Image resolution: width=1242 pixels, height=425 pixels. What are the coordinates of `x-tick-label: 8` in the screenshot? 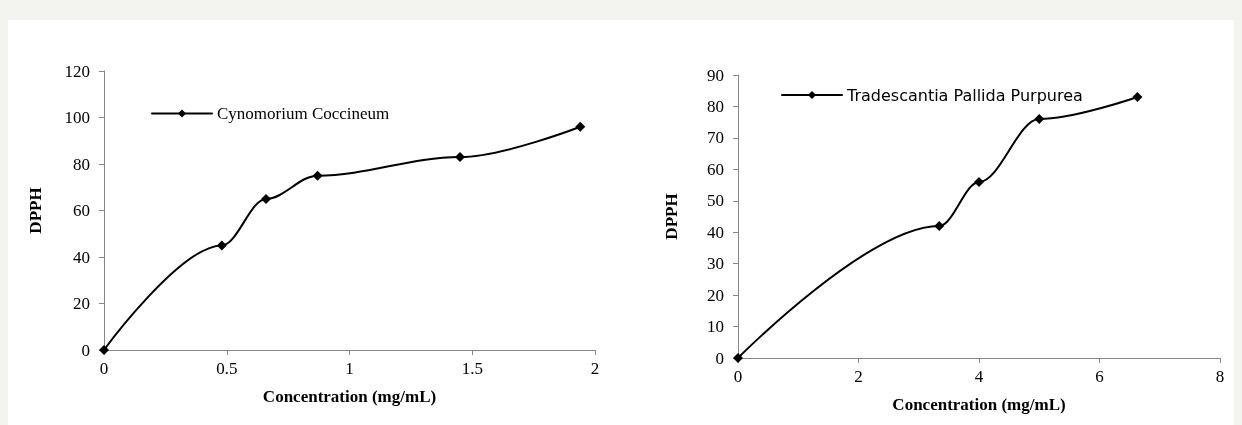 It's located at (1220, 376).